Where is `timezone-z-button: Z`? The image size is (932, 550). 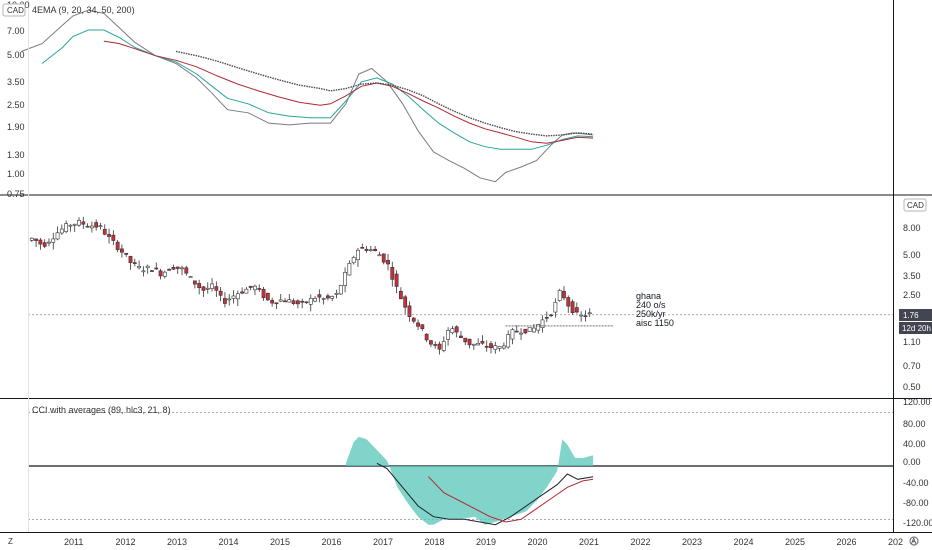
timezone-z-button: Z is located at coordinates (10, 541).